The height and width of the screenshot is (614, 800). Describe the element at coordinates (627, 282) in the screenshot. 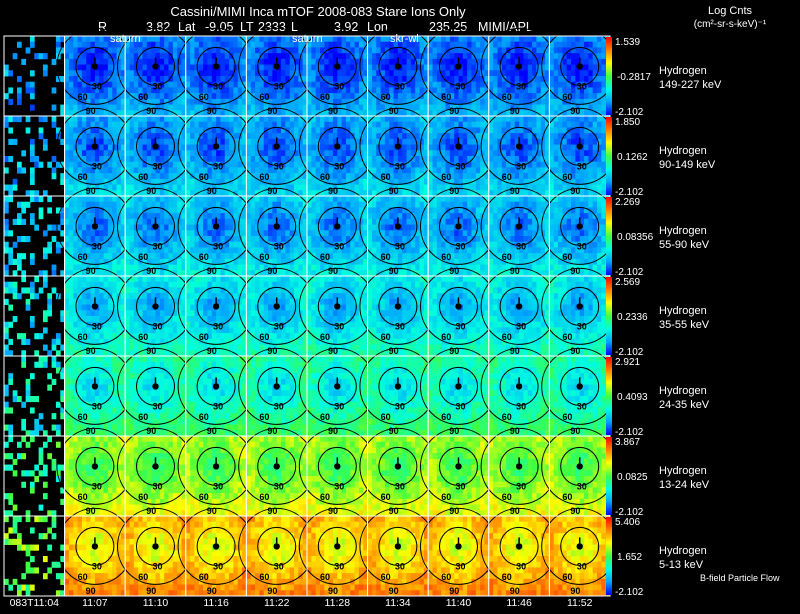

I see `colorbar-max-label: 2.569` at that location.